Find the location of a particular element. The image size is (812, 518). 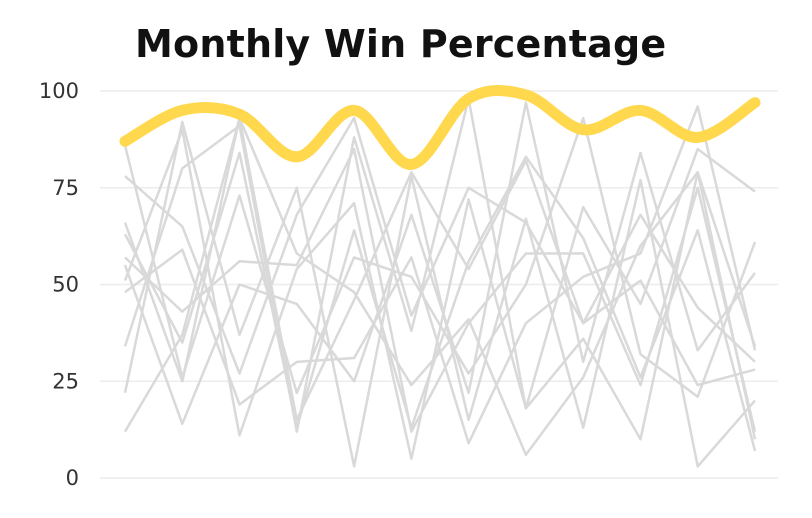

y-axis-ticks: 0 25 50 75 100 is located at coordinates (59, 284).